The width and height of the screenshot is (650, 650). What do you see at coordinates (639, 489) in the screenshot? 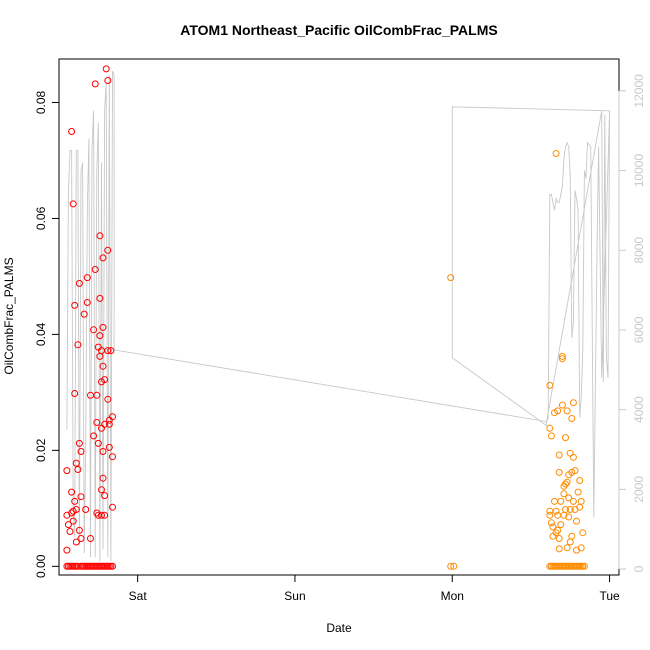
I see `y2-tick-label: 2000` at bounding box center [639, 489].